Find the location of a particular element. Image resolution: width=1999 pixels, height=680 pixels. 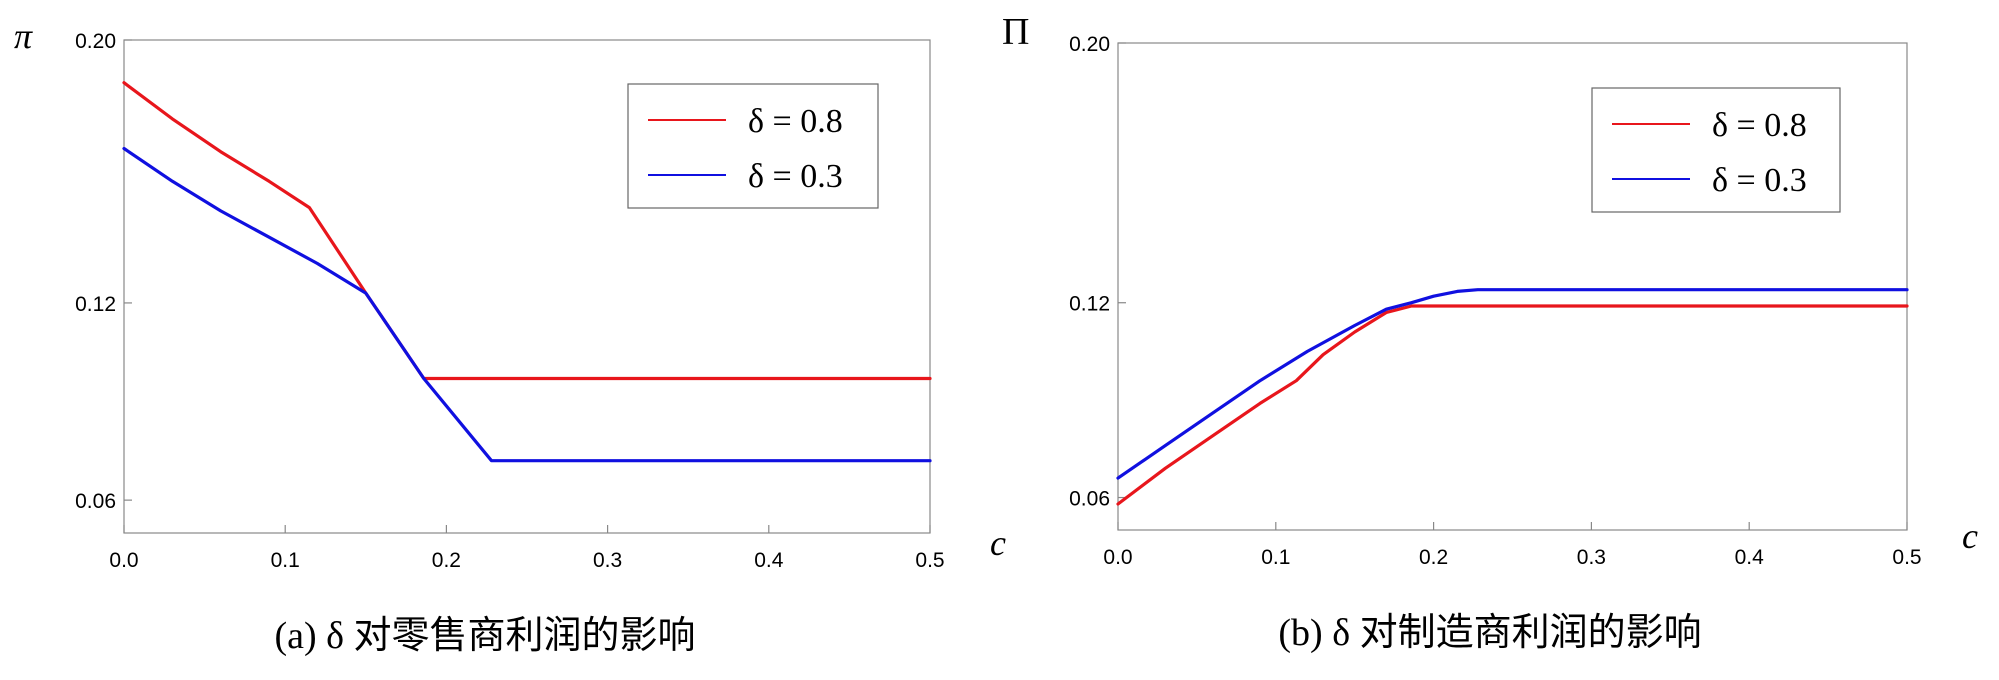

panel-caption: (b) δ 对制造商利润的影响 is located at coordinates (1489, 633).